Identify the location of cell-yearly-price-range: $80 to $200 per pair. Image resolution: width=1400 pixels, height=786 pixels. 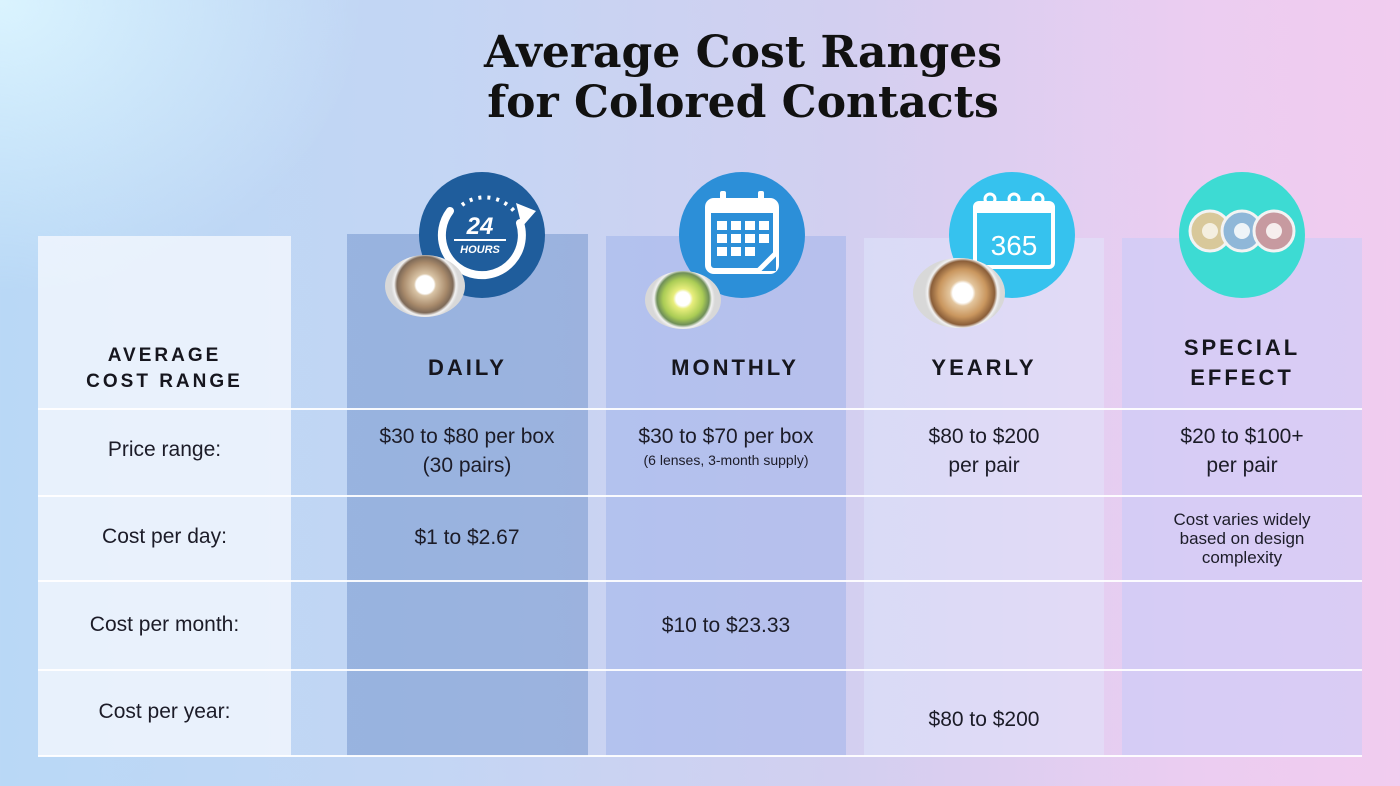
(984, 451).